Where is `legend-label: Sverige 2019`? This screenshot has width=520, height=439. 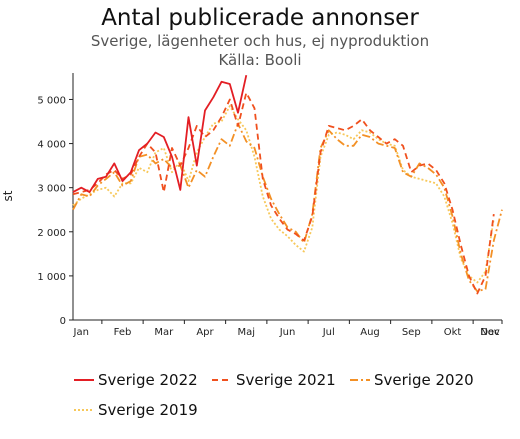
legend-label: Sverige 2019 is located at coordinates (148, 410).